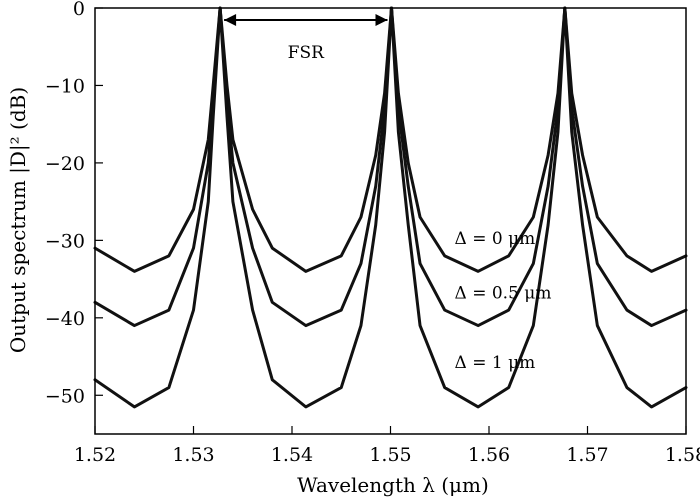 Image resolution: width=700 pixels, height=500 pixels. Describe the element at coordinates (390, 455) in the screenshot. I see `x-tick-label: 1.55` at that location.